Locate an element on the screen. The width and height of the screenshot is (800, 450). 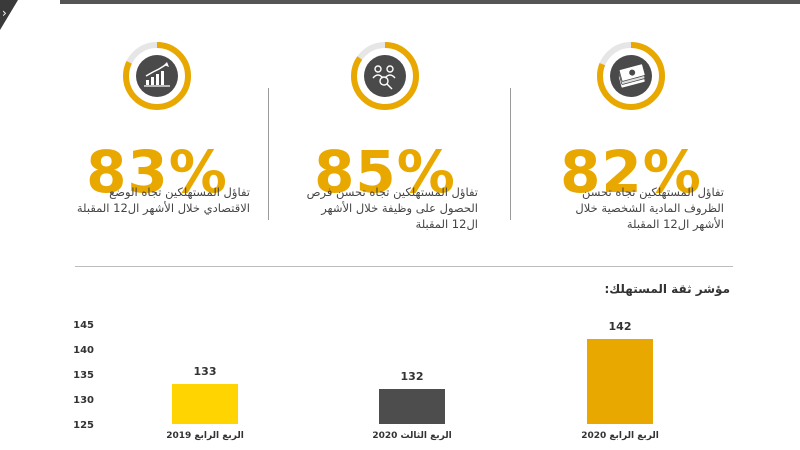
kpi-value-economy: 83% is located at coordinates (157, 172).